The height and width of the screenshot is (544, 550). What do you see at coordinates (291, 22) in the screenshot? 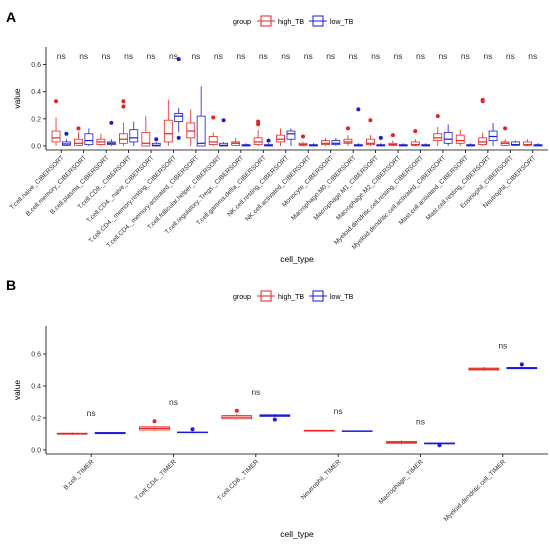
I see `legend-entry-label: high_TB` at bounding box center [291, 22].